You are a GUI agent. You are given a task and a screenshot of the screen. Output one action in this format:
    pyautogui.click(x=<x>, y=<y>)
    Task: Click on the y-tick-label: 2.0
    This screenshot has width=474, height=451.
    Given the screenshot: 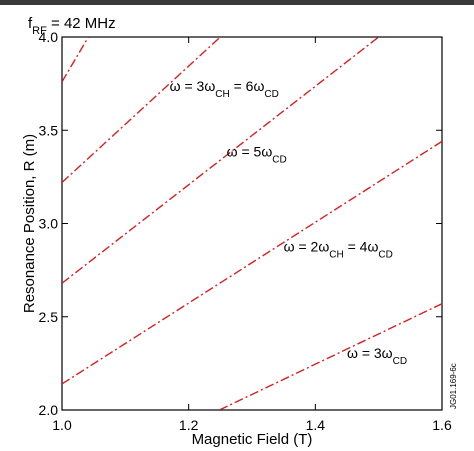 What is the action you would take?
    pyautogui.click(x=49, y=410)
    